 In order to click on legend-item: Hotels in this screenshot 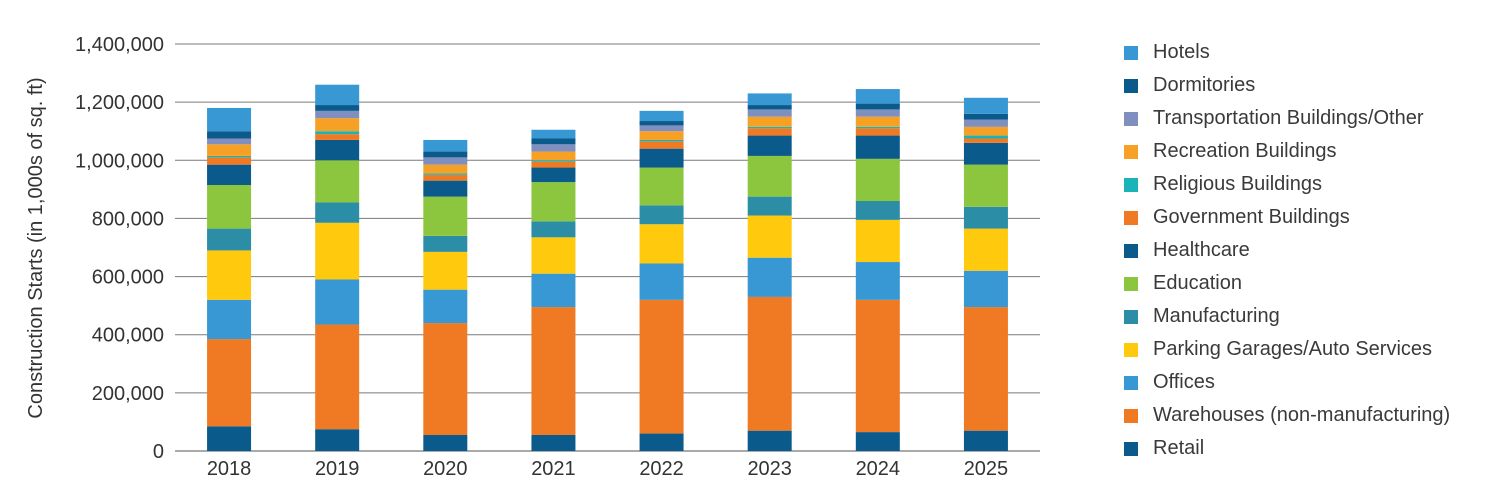, I will do `click(1309, 52)`.